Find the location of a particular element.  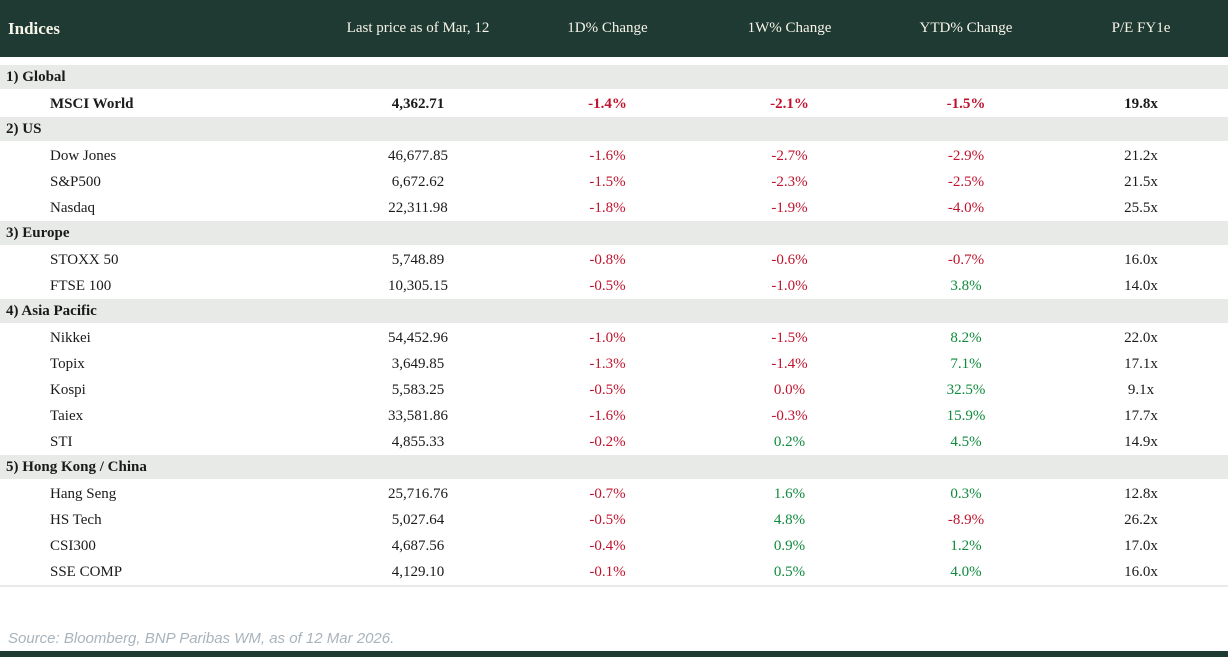

change-1w: 1.6% is located at coordinates (789, 493).